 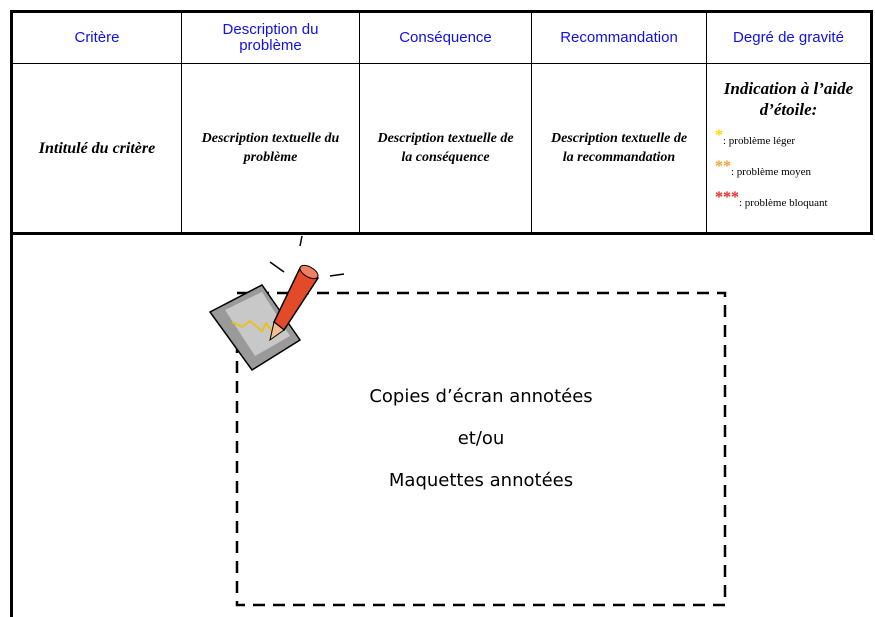 What do you see at coordinates (789, 37) in the screenshot?
I see `header: Degré de gravité` at bounding box center [789, 37].